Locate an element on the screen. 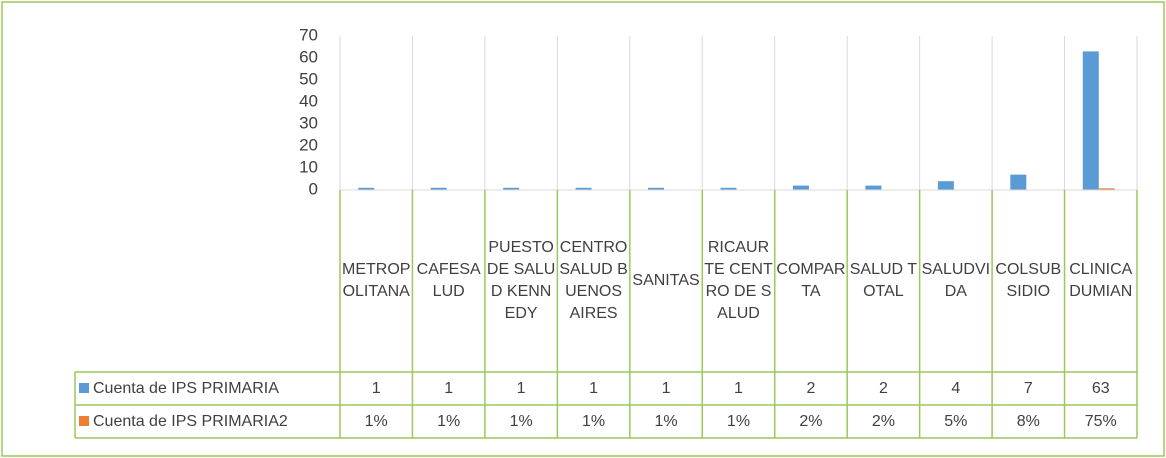 The image size is (1166, 458). y-tick-label: 60 is located at coordinates (308, 56).